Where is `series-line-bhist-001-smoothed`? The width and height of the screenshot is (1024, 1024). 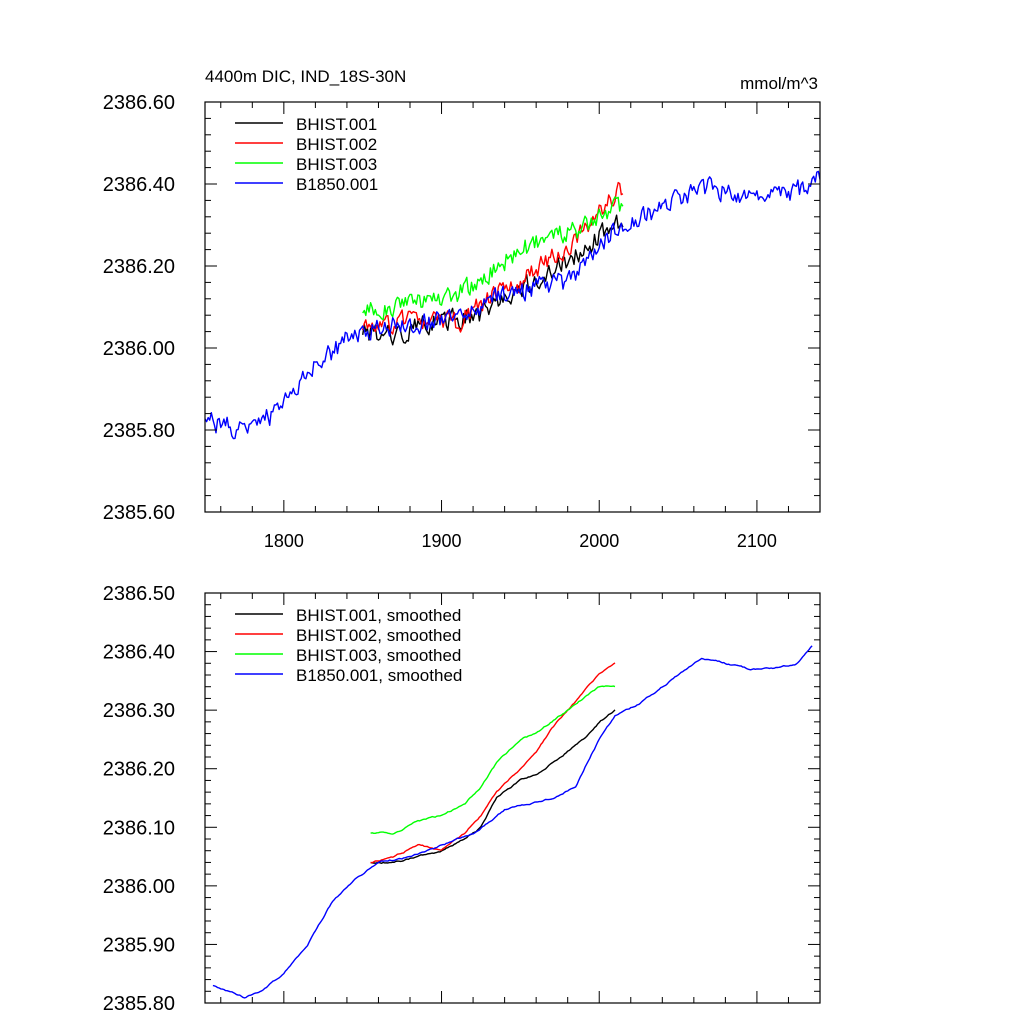 series-line-bhist-001-smoothed is located at coordinates (493, 786).